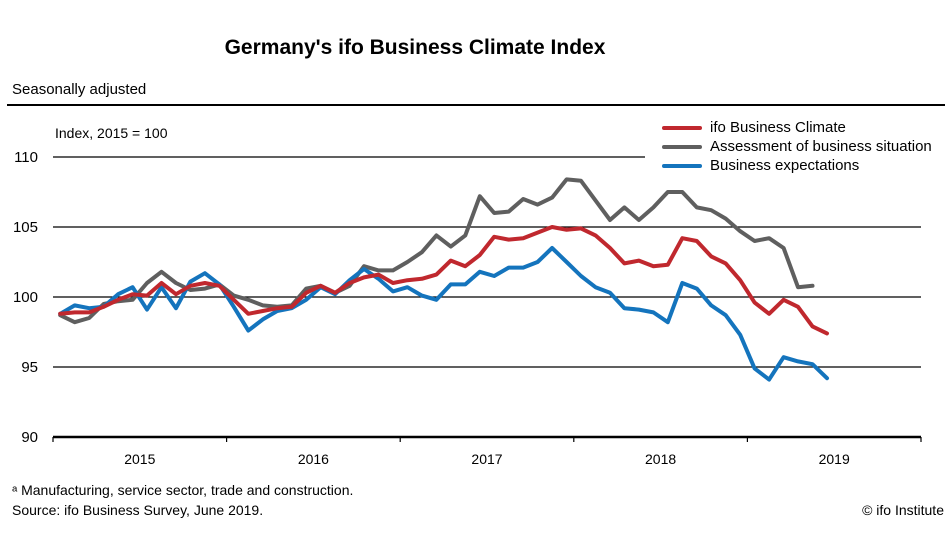 This screenshot has width=949, height=534. What do you see at coordinates (25, 227) in the screenshot?
I see `y-tick-label-105: 105` at bounding box center [25, 227].